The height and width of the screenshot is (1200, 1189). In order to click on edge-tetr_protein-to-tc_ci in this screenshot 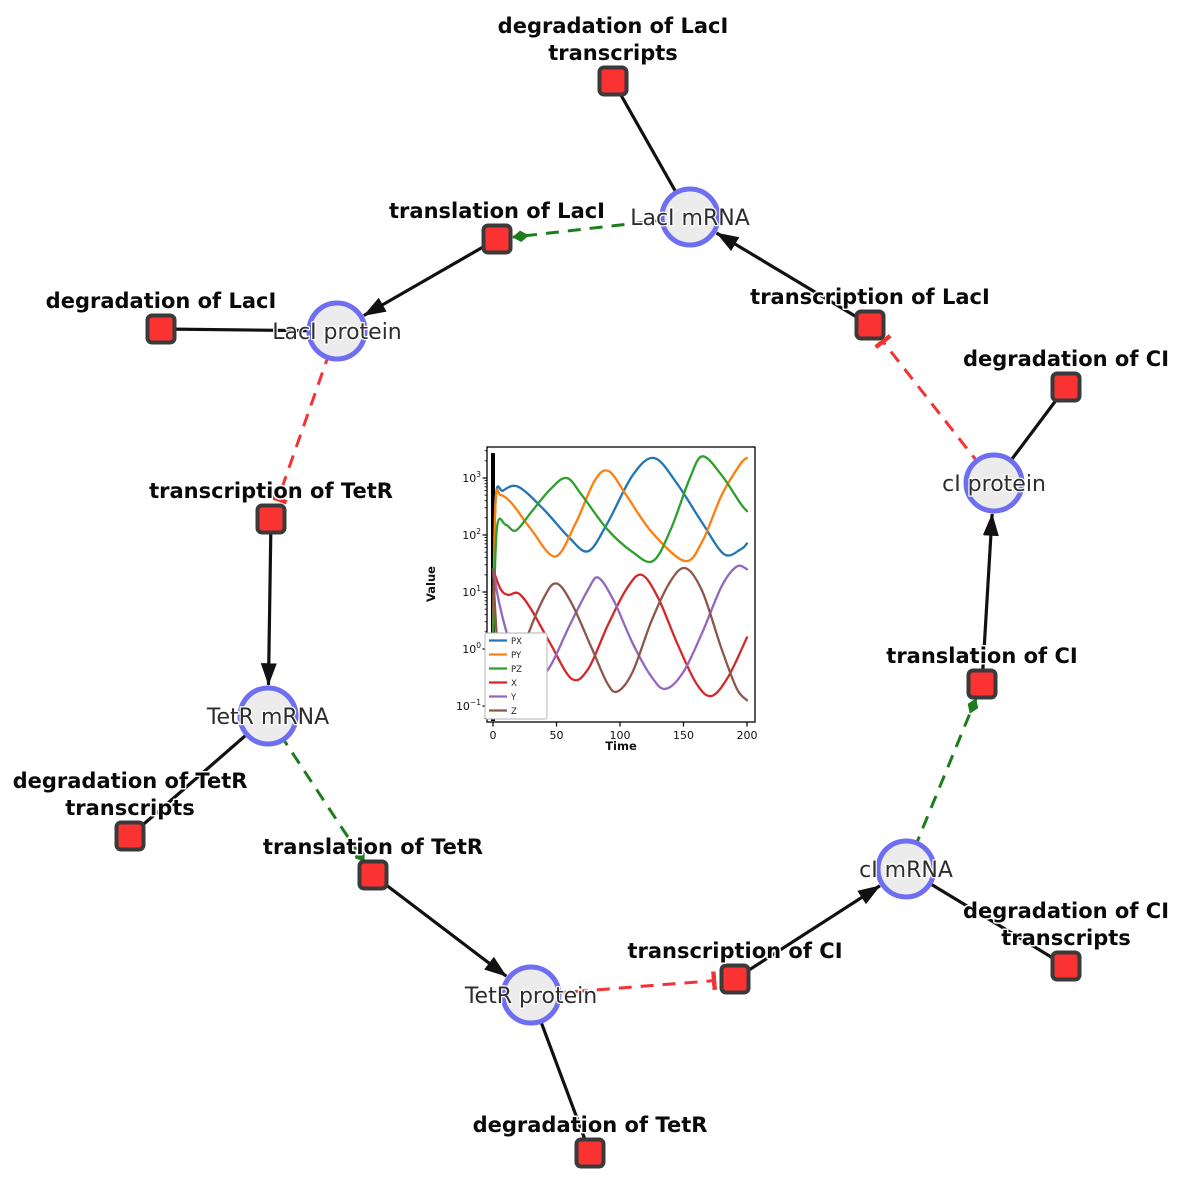, I will do `click(624, 984)`.